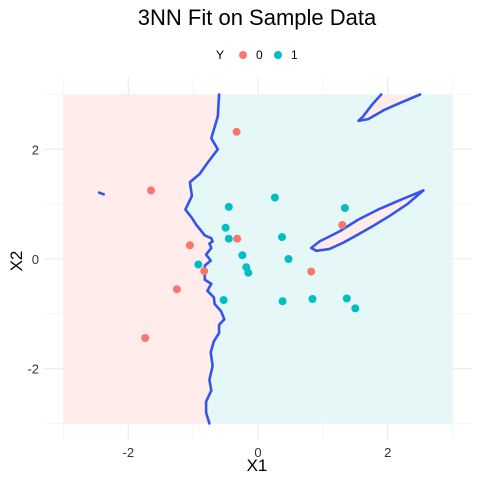  I want to click on boundary-left-dot, so click(101, 193).